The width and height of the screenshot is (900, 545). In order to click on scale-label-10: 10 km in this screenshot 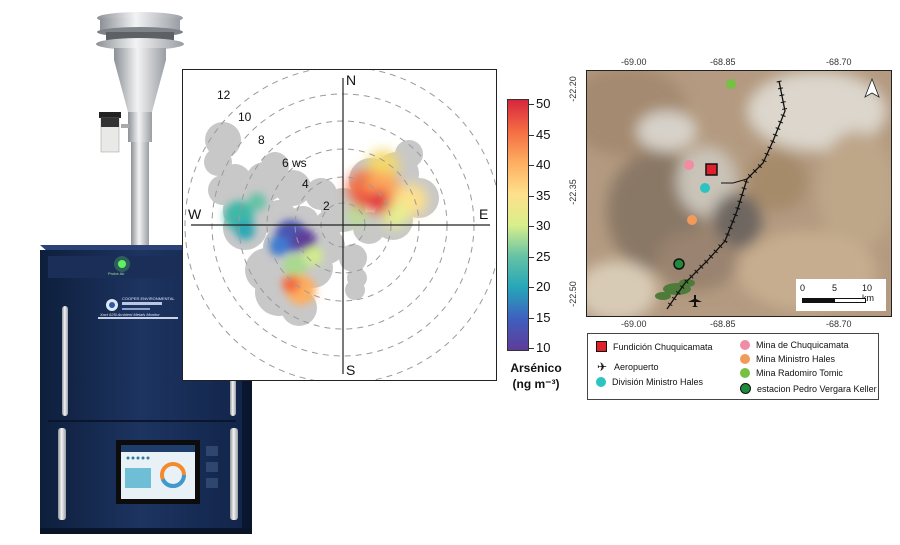, I will do `click(868, 293)`.